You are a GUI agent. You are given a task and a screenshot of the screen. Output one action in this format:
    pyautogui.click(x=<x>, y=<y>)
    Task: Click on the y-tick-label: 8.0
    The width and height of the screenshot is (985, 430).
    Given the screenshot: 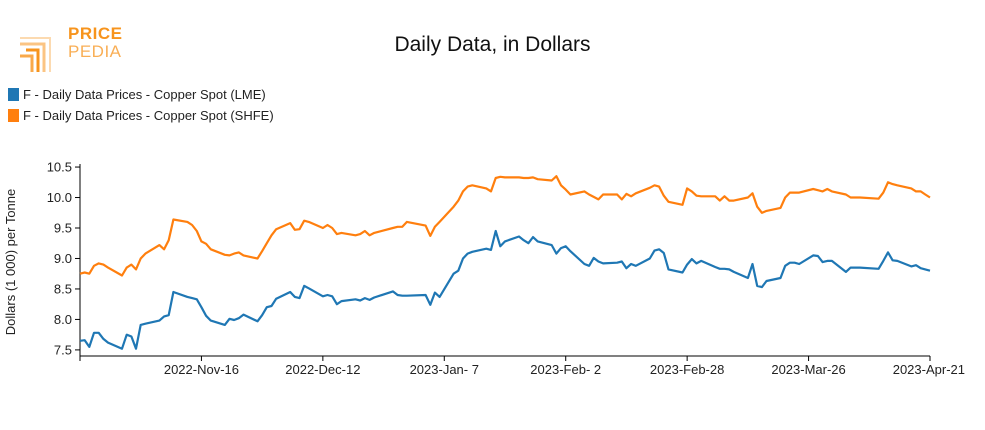 What is the action you would take?
    pyautogui.click(x=63, y=319)
    